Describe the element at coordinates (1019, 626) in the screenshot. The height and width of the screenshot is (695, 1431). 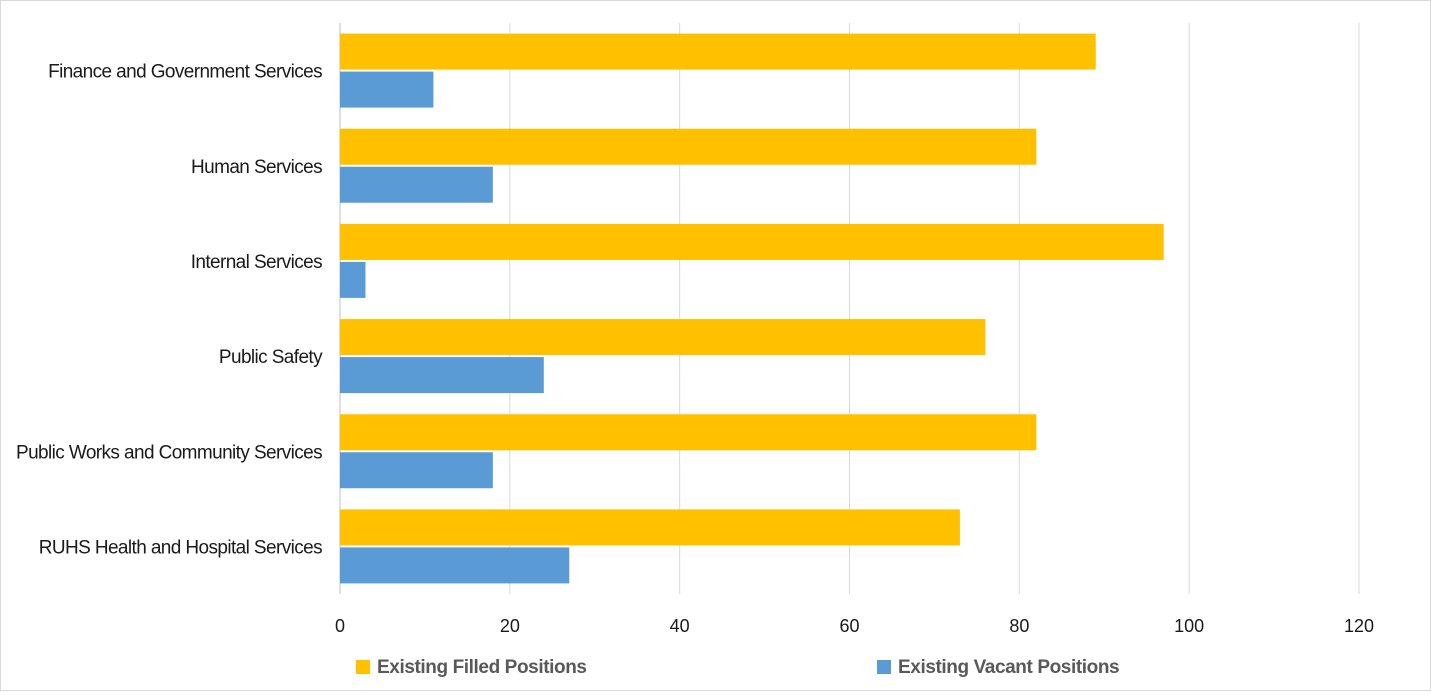
I see `x-tick-label: 80` at that location.